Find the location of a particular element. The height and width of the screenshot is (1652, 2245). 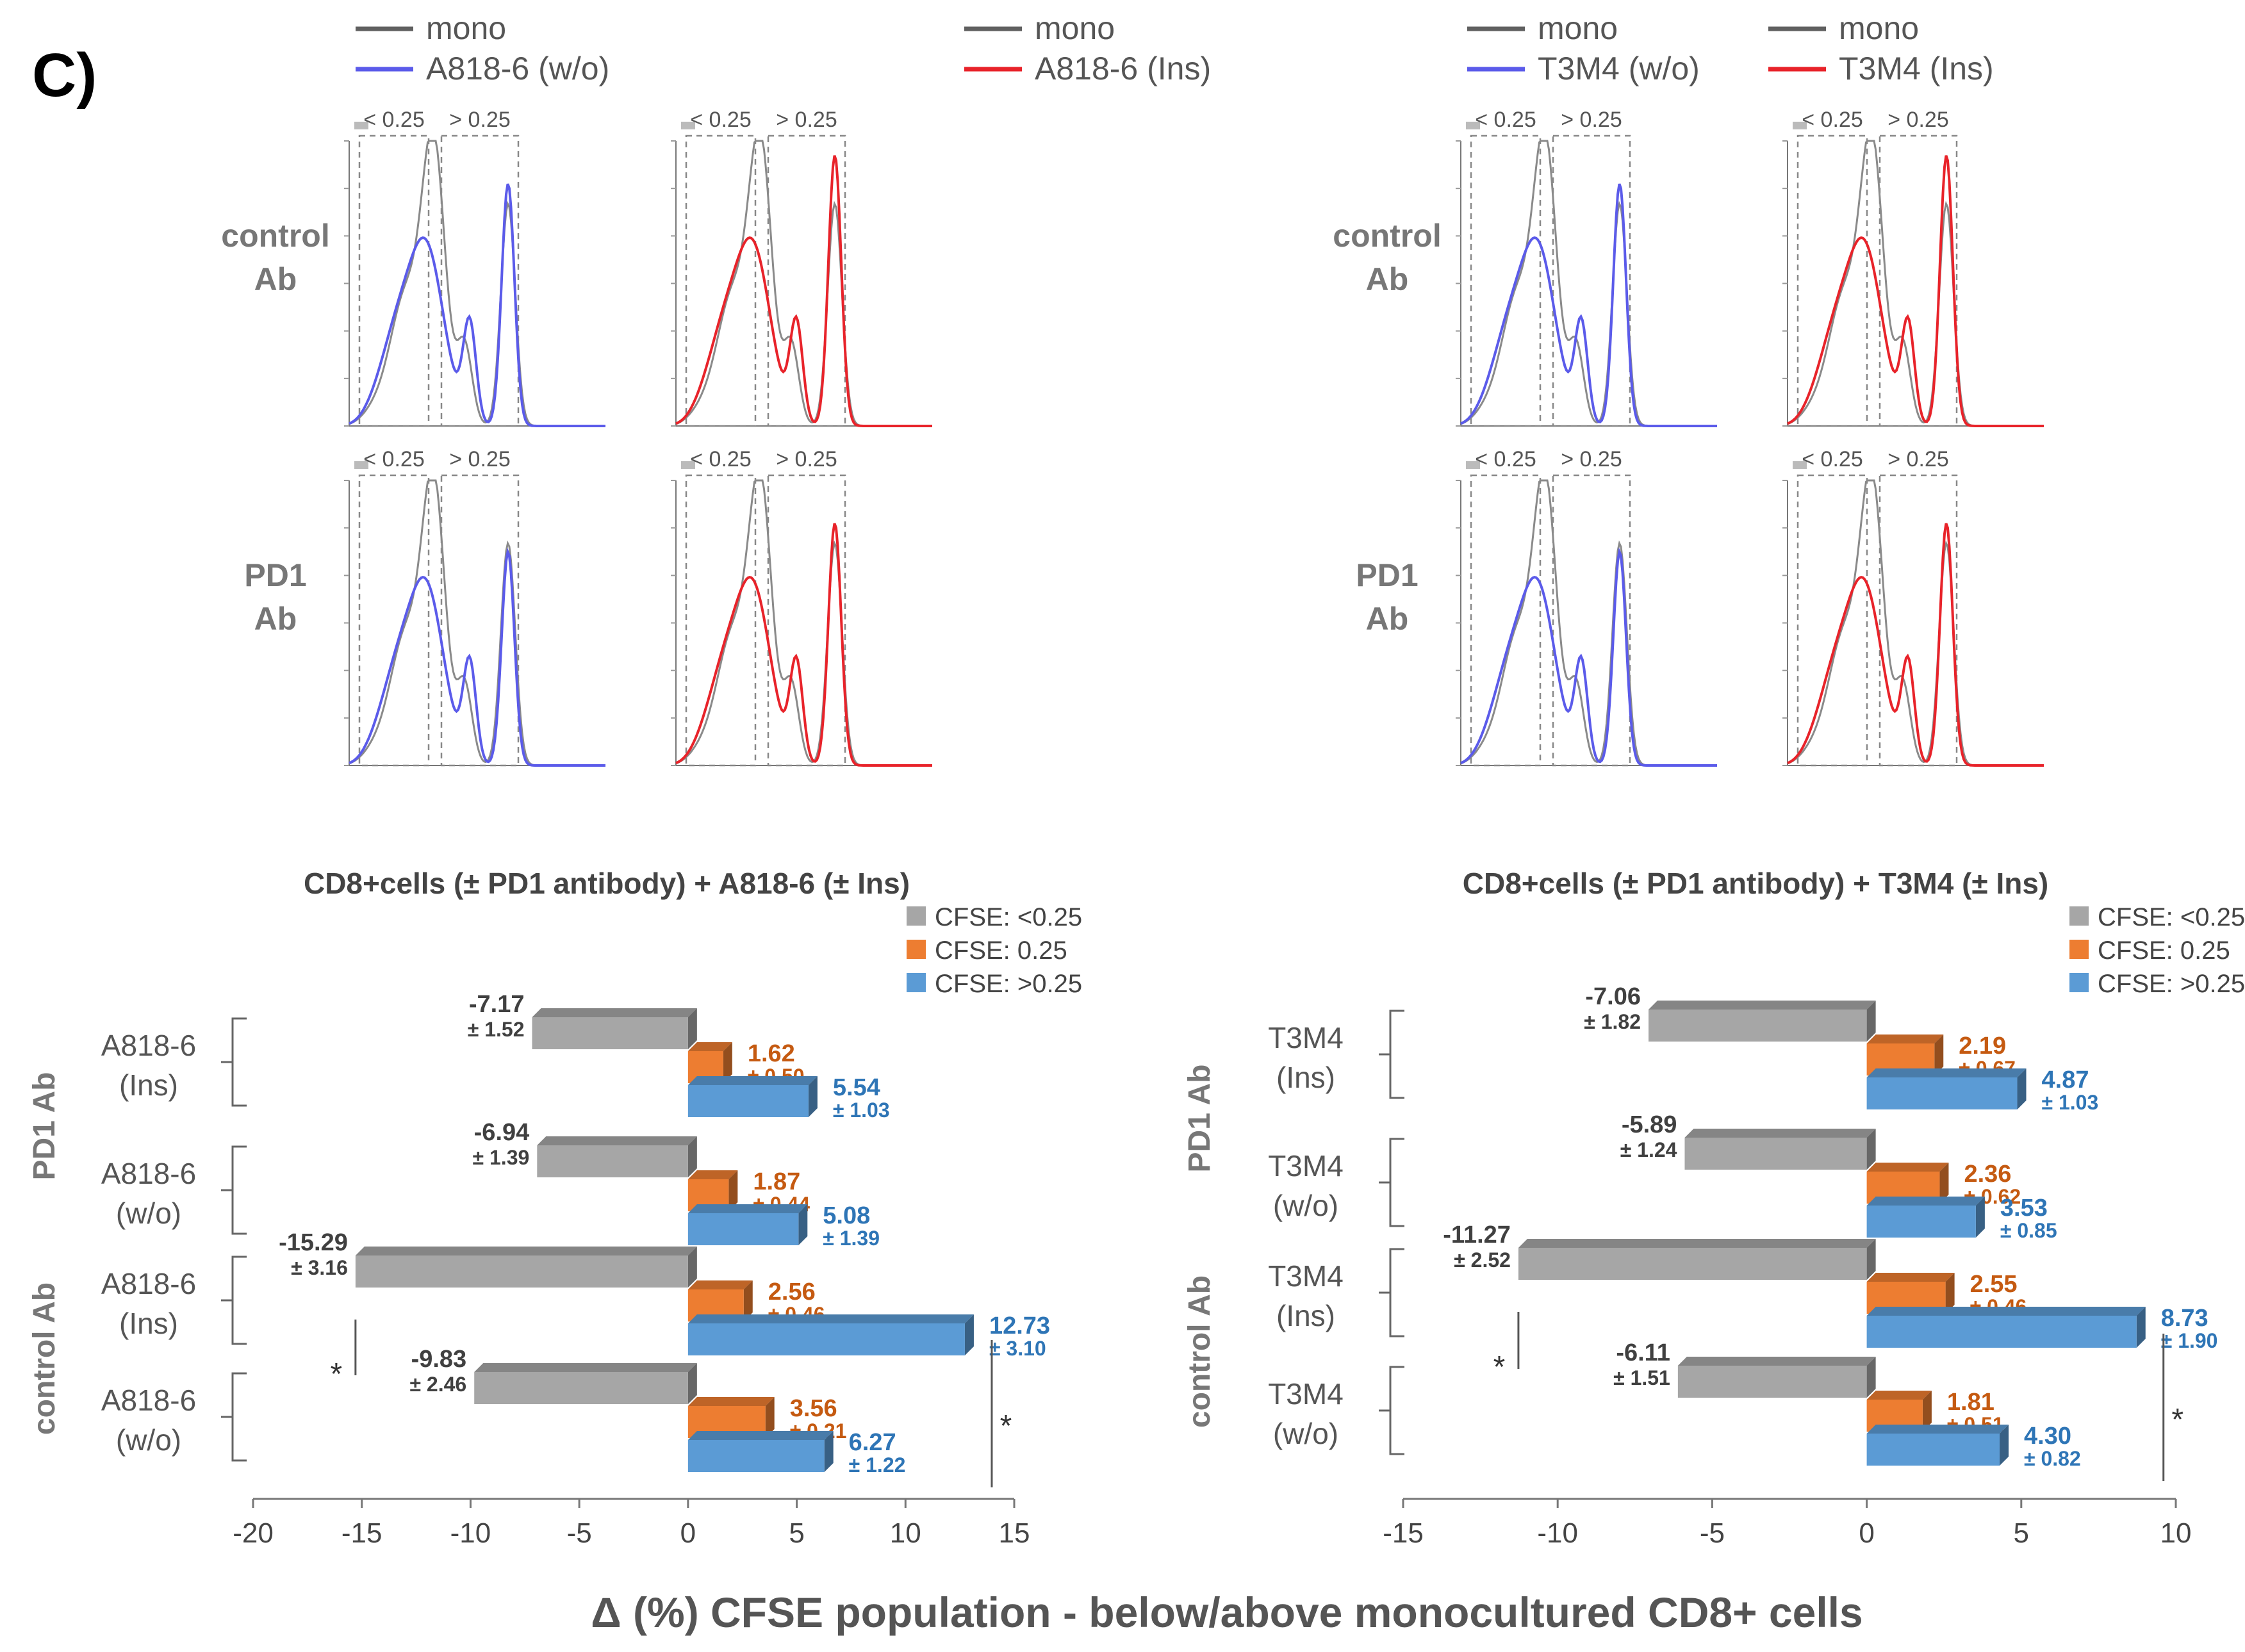

group-label: control Ab is located at coordinates (1200, 1351).